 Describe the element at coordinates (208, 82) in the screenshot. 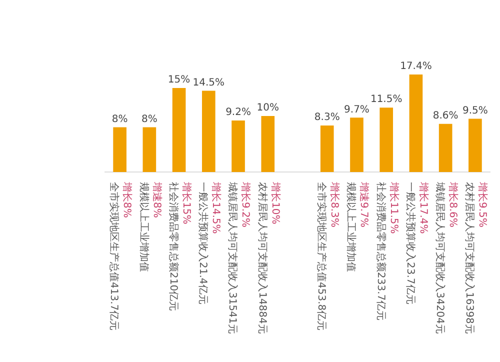

I see `data-label: 14.5%` at that location.